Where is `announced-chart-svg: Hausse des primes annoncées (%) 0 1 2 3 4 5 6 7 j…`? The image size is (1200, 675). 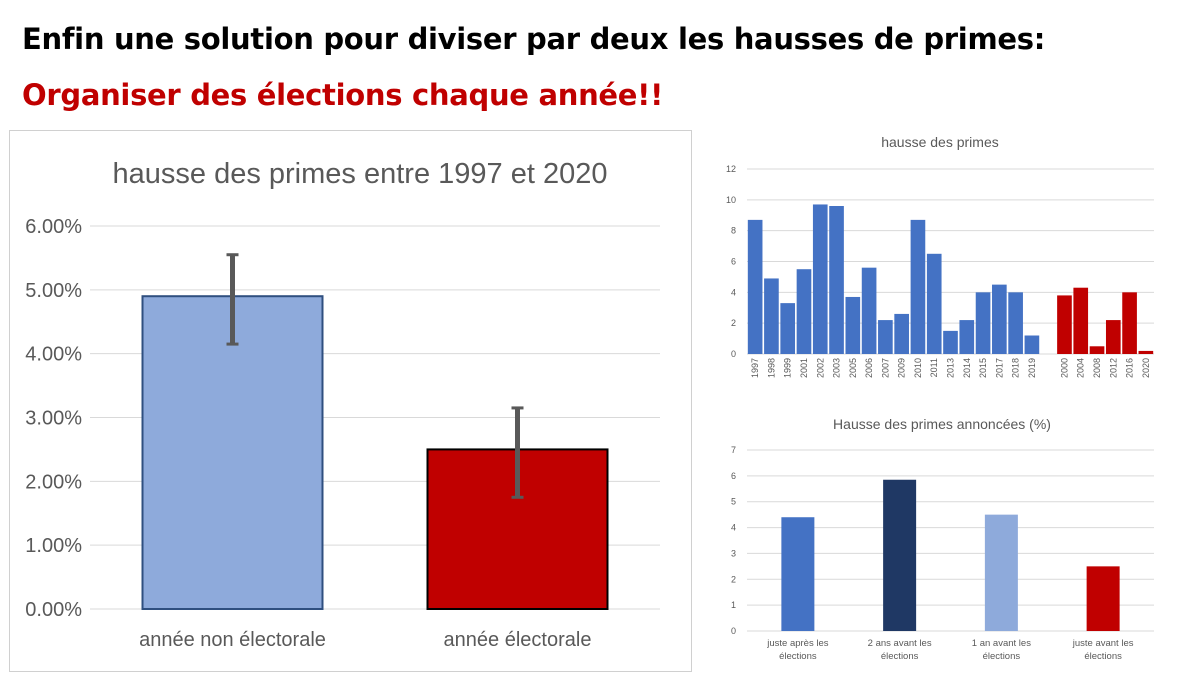
announced-chart-svg: Hausse des primes annoncées (%) 0 1 2 3 4 5 6 7 j… is located at coordinates (942, 539).